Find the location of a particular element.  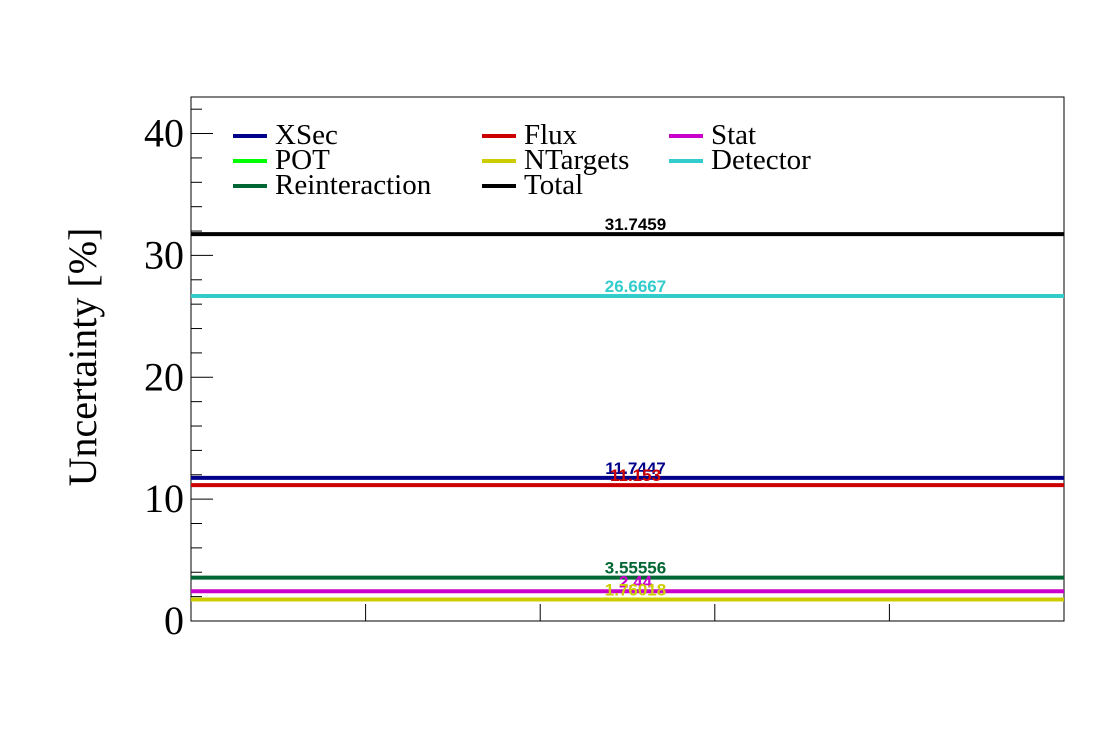

value-label-xsec: 11.7447 is located at coordinates (635, 468).